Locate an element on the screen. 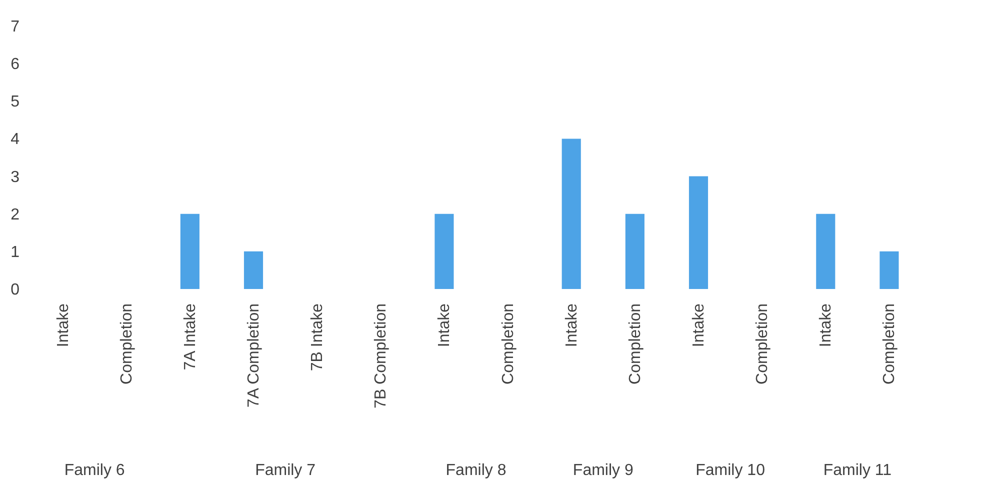 This screenshot has width=986, height=479. y-tick-label: 4 is located at coordinates (15, 139).